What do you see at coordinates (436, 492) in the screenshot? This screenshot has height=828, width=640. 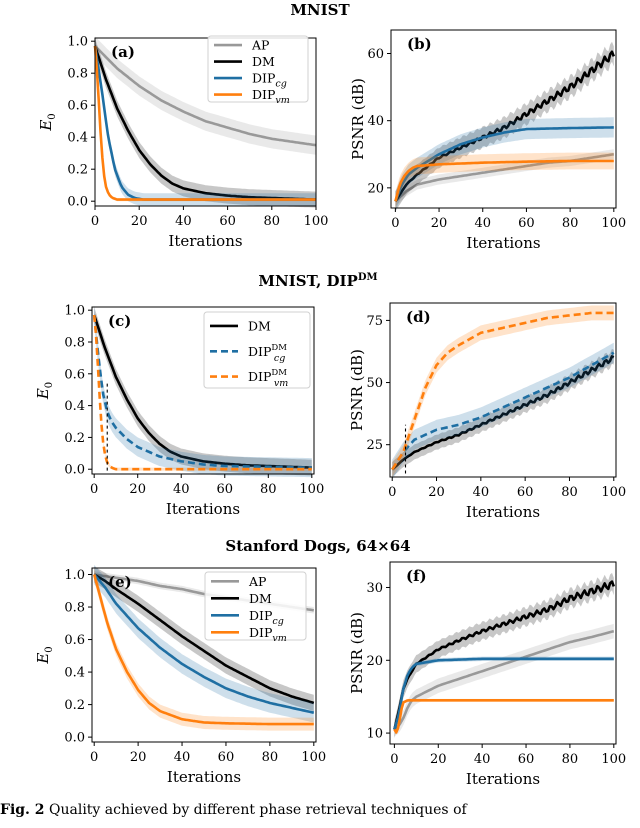 I see `x-tick-label-d-1: 20` at bounding box center [436, 492].